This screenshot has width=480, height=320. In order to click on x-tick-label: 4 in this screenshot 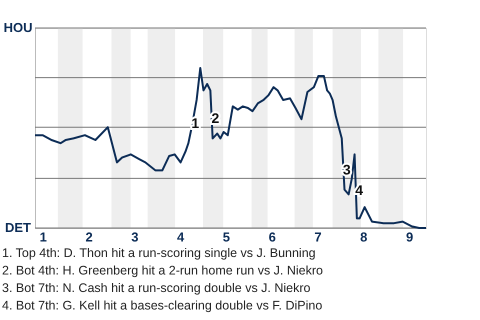, I will do `click(181, 237)`.